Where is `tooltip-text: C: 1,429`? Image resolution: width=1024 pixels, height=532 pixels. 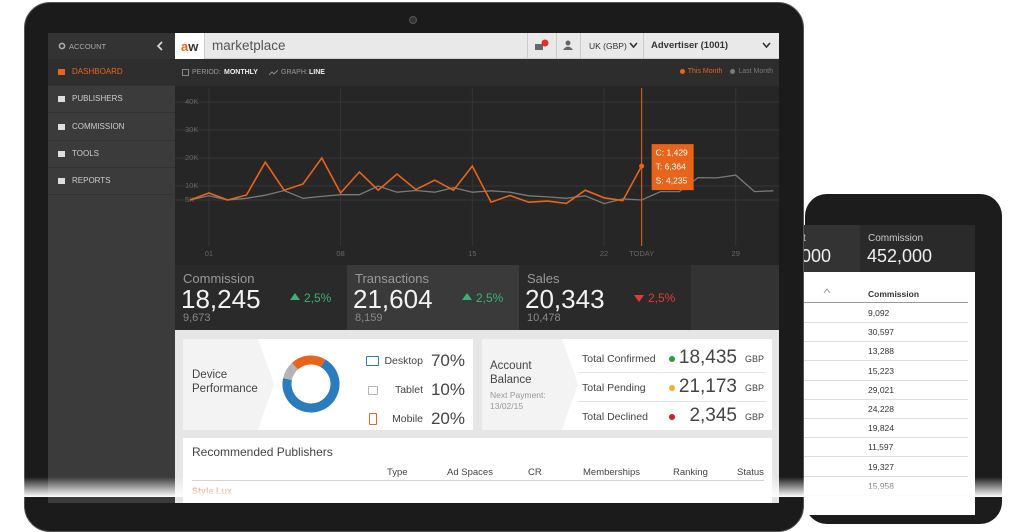 tooltip-text: C: 1,429 is located at coordinates (672, 152).